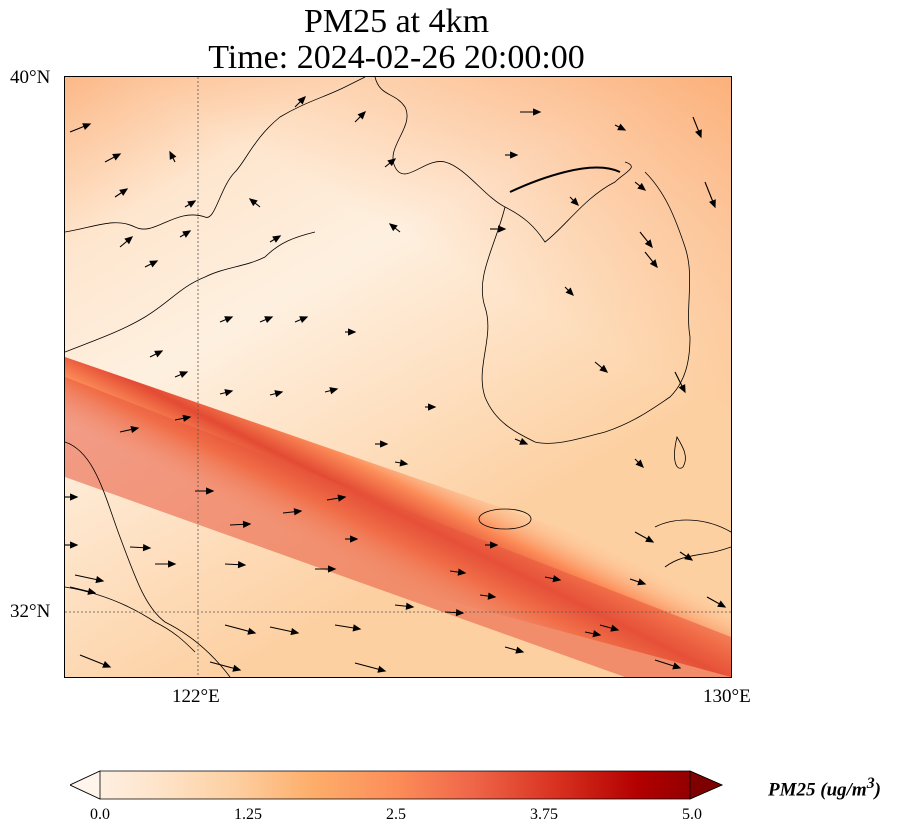  What do you see at coordinates (692, 543) in the screenshot?
I see `coastline-kyushu` at bounding box center [692, 543].